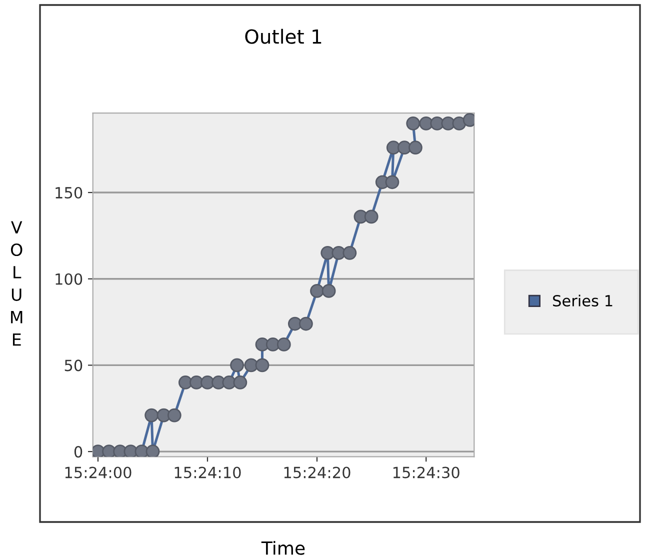 The width and height of the screenshot is (654, 557). What do you see at coordinates (426, 472) in the screenshot?
I see `x-tick-label: 15:24:30` at bounding box center [426, 472].